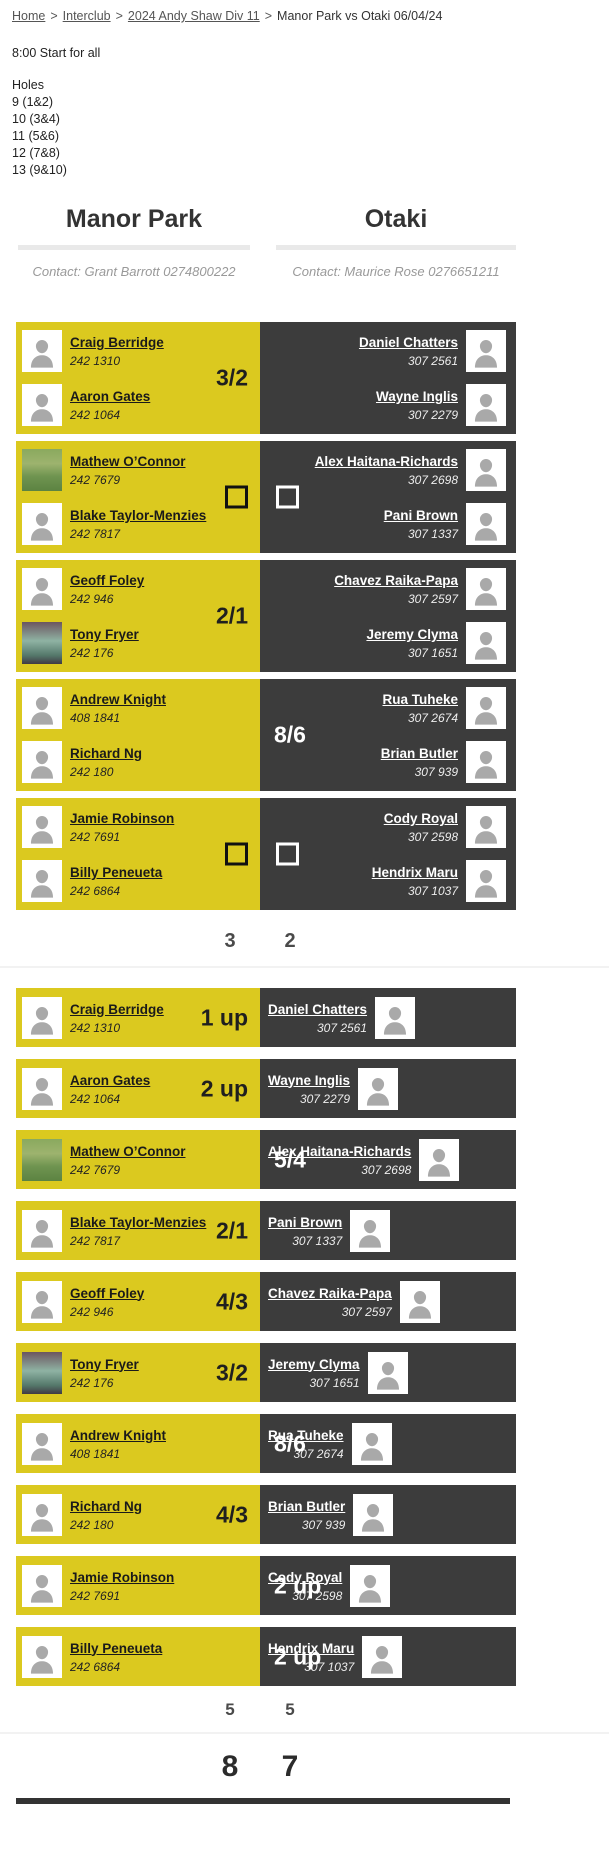  Describe the element at coordinates (408, 351) in the screenshot. I see `player-info: Daniel Chatters 307 2561` at that location.